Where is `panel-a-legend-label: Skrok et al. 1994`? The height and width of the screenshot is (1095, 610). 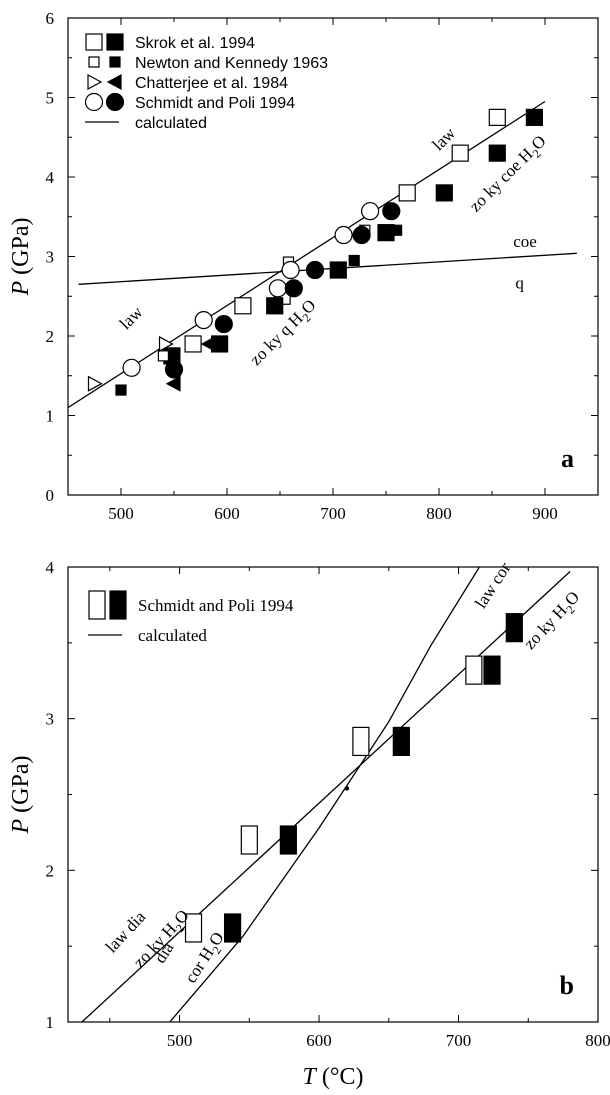 panel-a-legend-label: Skrok et al. 1994 is located at coordinates (195, 43).